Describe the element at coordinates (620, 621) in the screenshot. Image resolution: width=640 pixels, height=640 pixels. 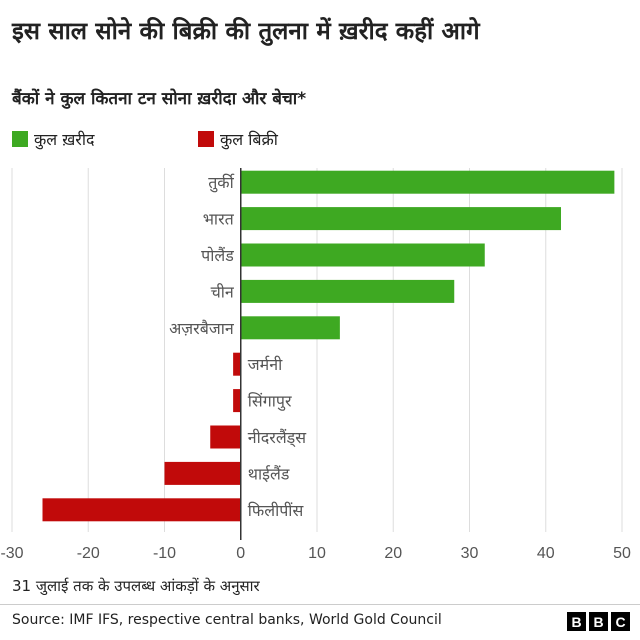
I see `bbc-logo-block: C` at that location.